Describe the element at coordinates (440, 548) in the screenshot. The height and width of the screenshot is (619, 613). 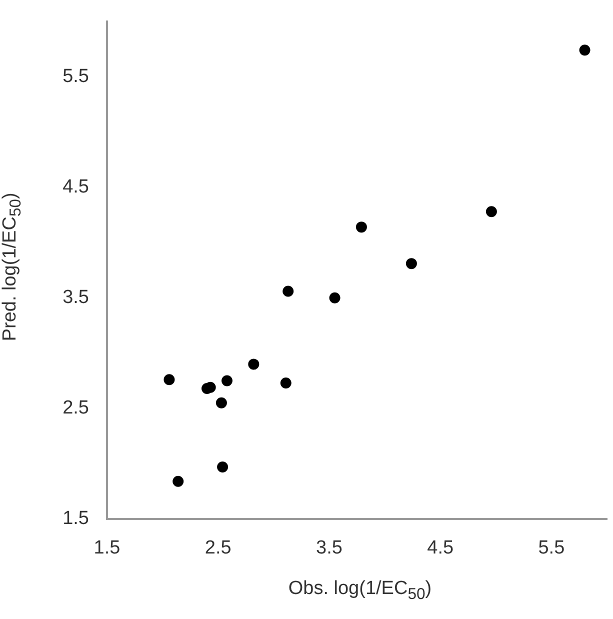
I see `x-tick-label: 4.5` at that location.